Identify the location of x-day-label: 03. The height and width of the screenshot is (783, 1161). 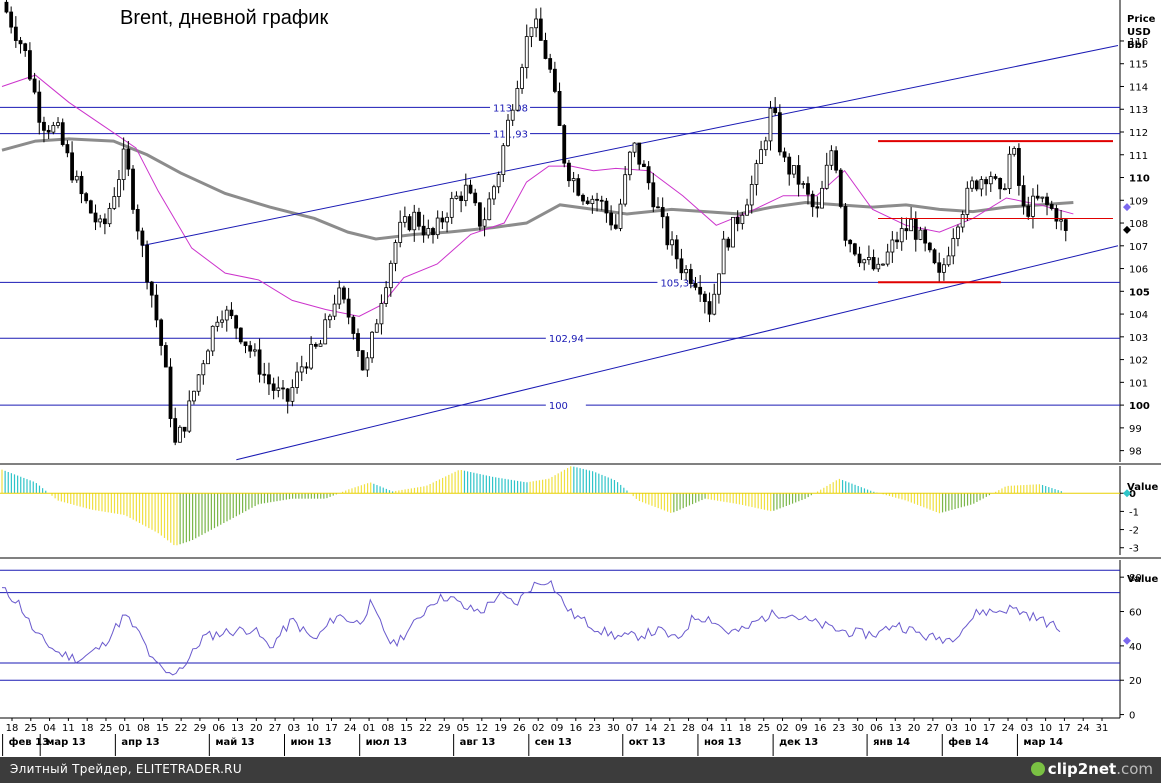
(951, 728).